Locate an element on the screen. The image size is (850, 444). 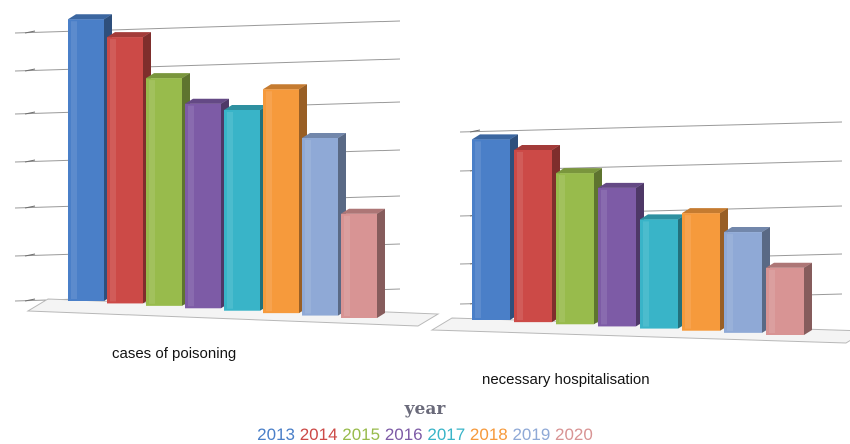
legend-item-2020: 2020 is located at coordinates (571, 434).